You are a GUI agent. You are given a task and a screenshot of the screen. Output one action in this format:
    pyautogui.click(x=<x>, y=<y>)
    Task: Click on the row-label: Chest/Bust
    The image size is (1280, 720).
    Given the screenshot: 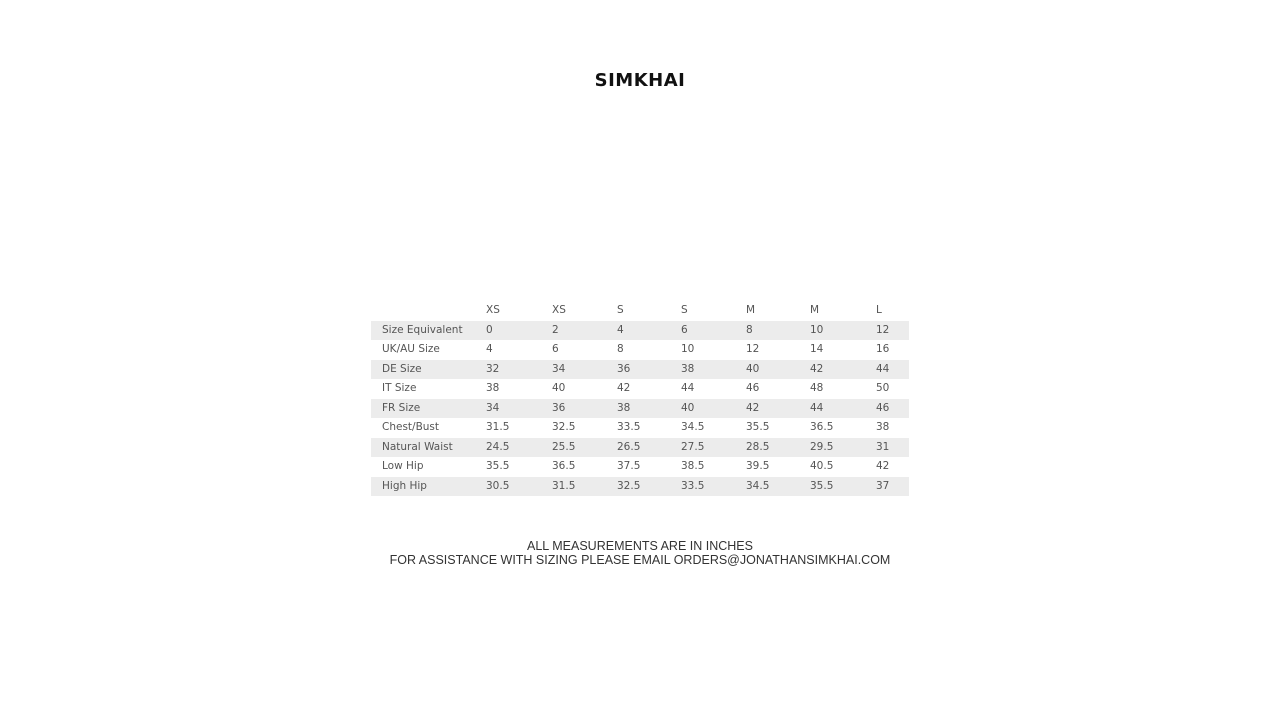 What is the action you would take?
    pyautogui.click(x=411, y=427)
    